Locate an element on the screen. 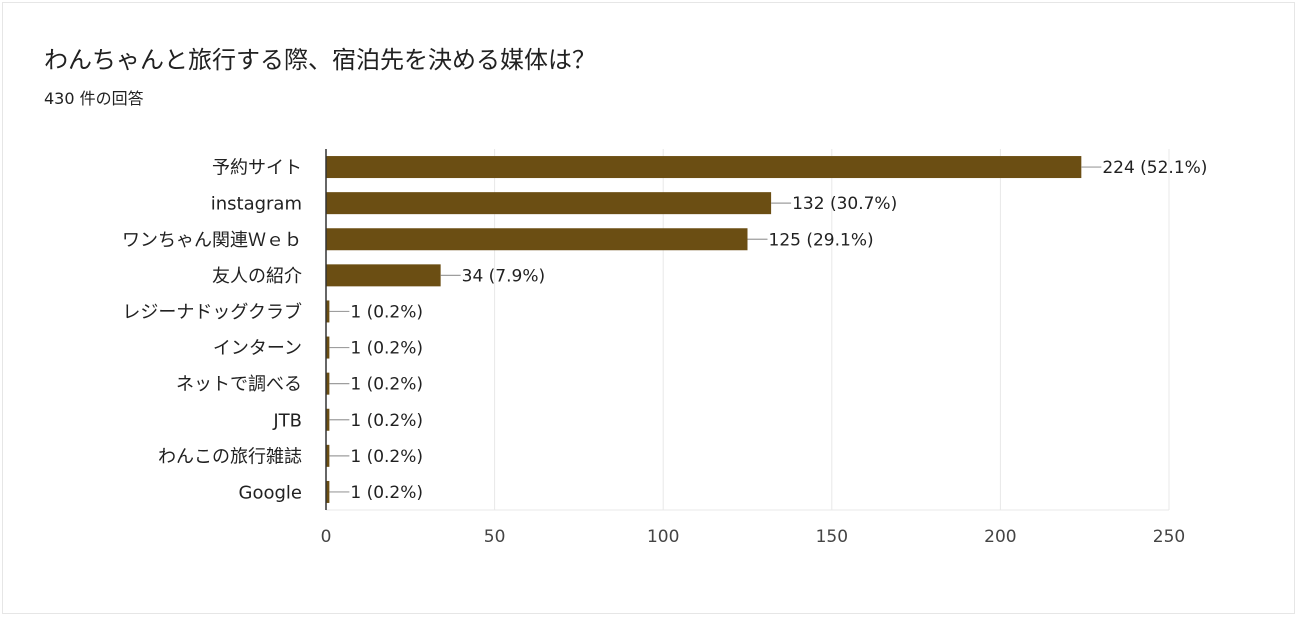  x-tick-label: 50 is located at coordinates (495, 537).